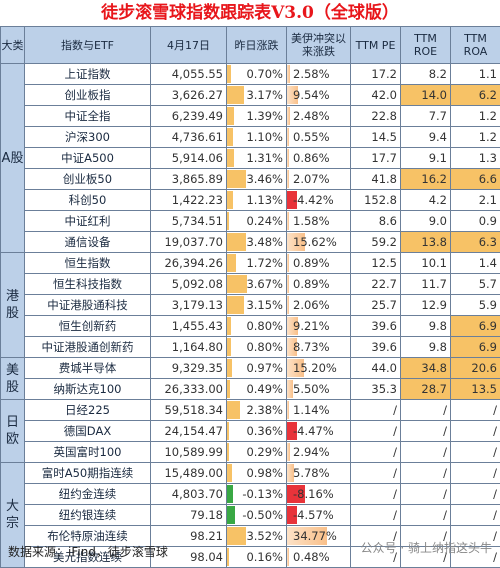 The image size is (500, 568). I want to click on day-change-value: -0.50%, so click(256, 515).